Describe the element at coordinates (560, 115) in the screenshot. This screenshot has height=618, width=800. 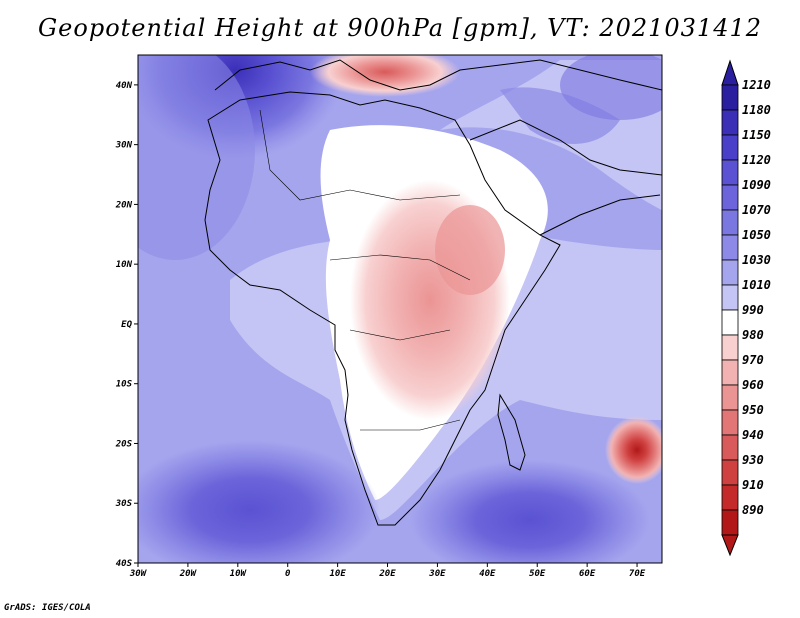
I see `iran-high` at that location.